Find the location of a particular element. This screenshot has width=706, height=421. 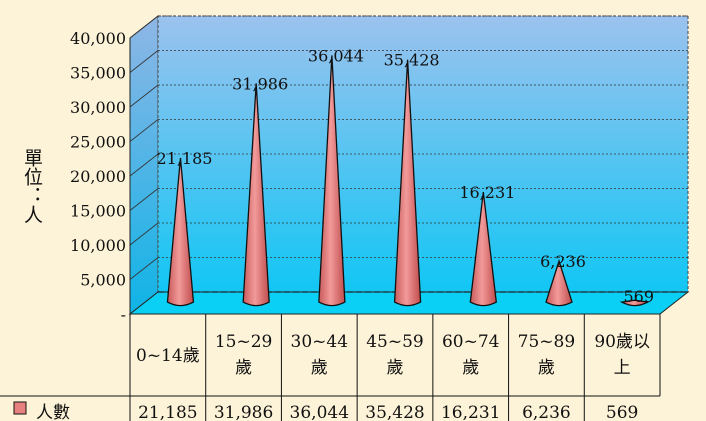

y-tick-label: - is located at coordinates (123, 314).